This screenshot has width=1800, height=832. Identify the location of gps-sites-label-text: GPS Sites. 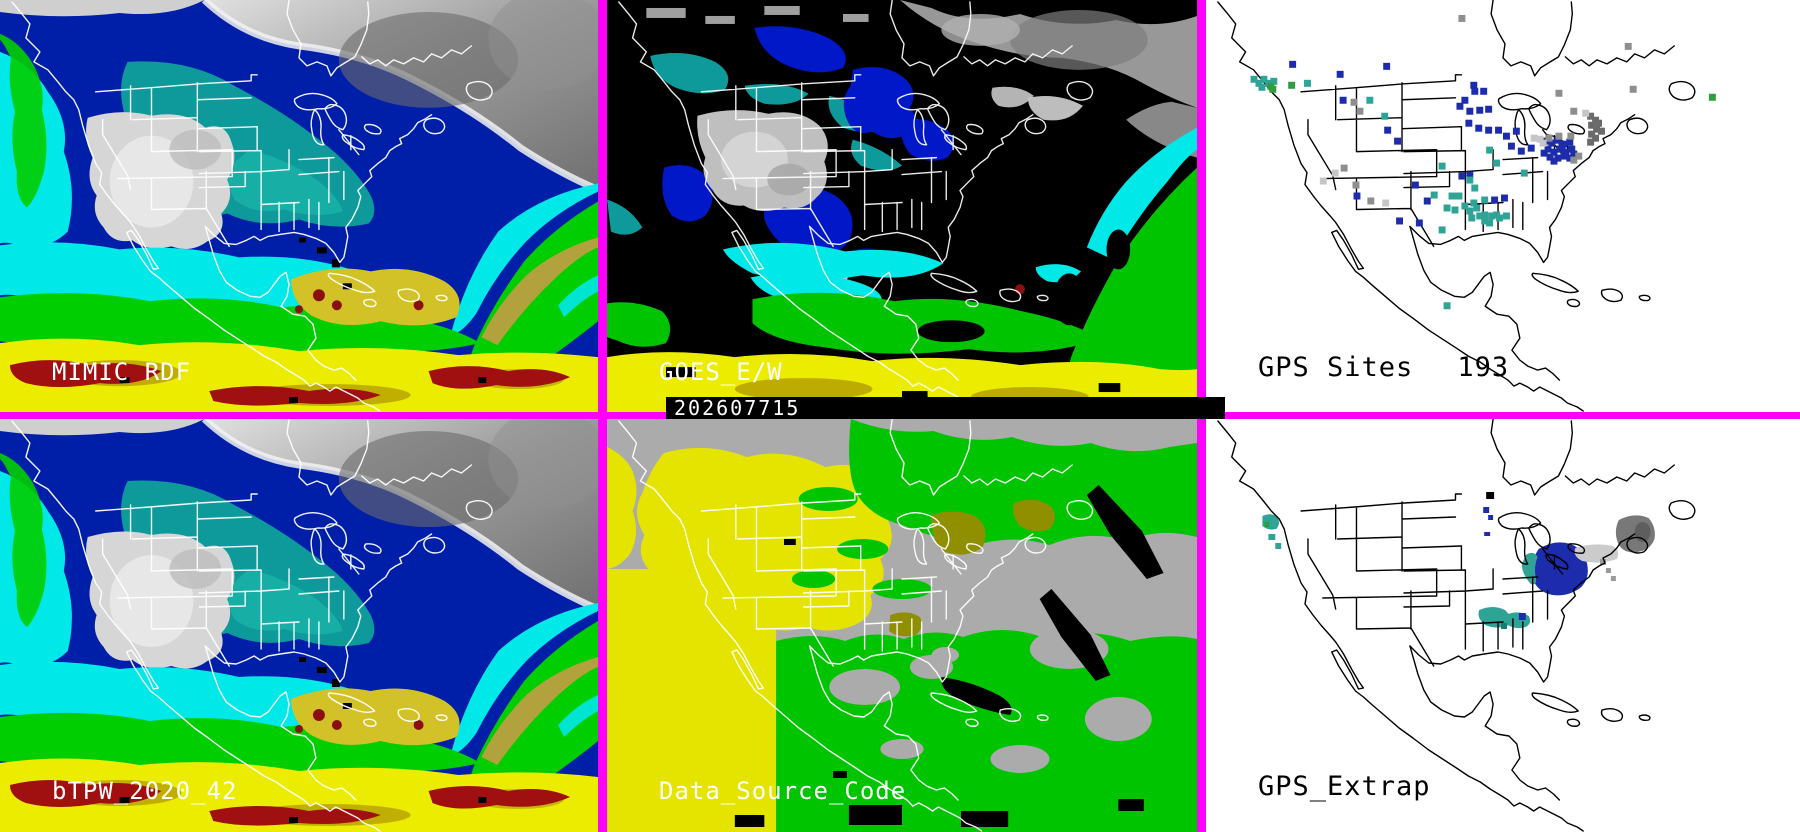
(1336, 367).